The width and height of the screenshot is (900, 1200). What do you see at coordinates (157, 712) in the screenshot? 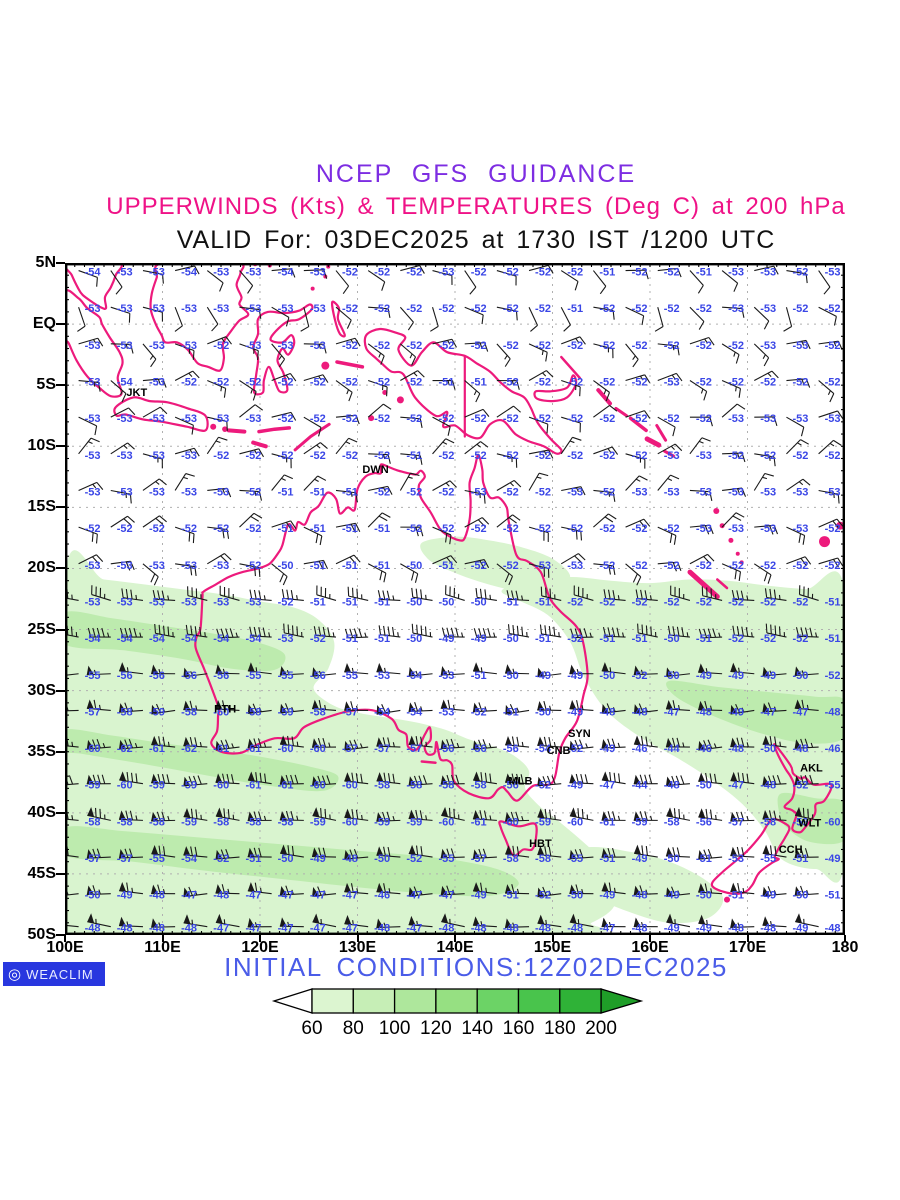
I see `temperature-value: -59` at bounding box center [157, 712].